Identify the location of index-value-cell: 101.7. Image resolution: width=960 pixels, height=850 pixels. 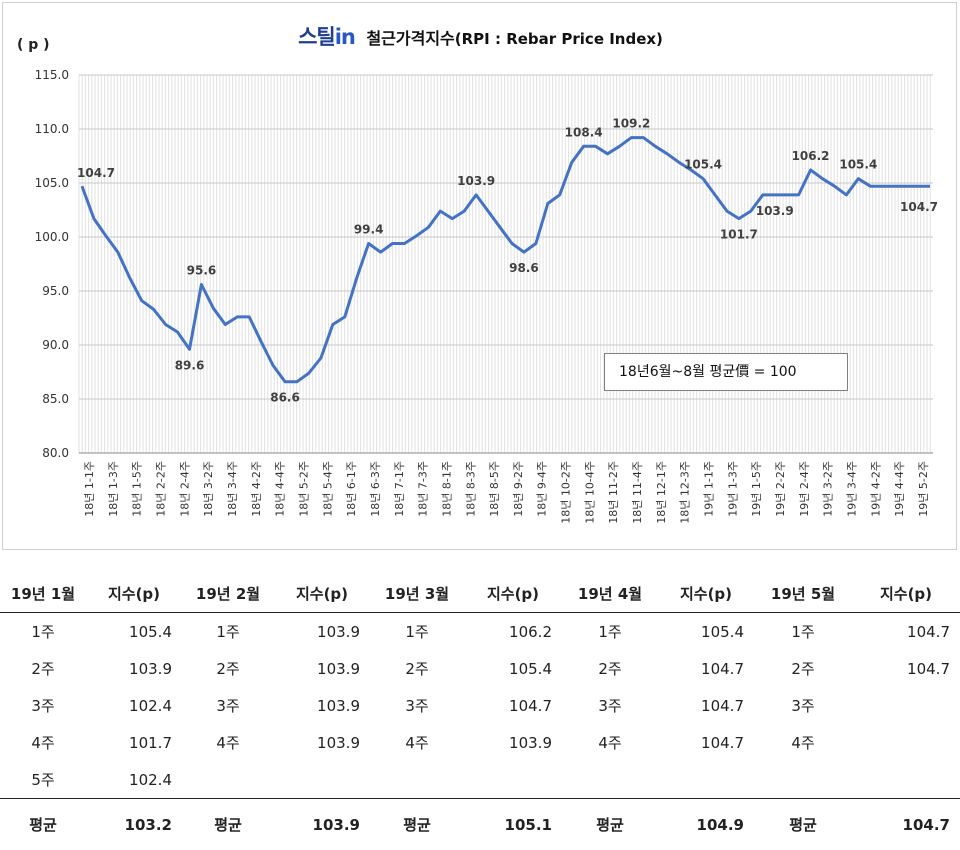
(134, 742).